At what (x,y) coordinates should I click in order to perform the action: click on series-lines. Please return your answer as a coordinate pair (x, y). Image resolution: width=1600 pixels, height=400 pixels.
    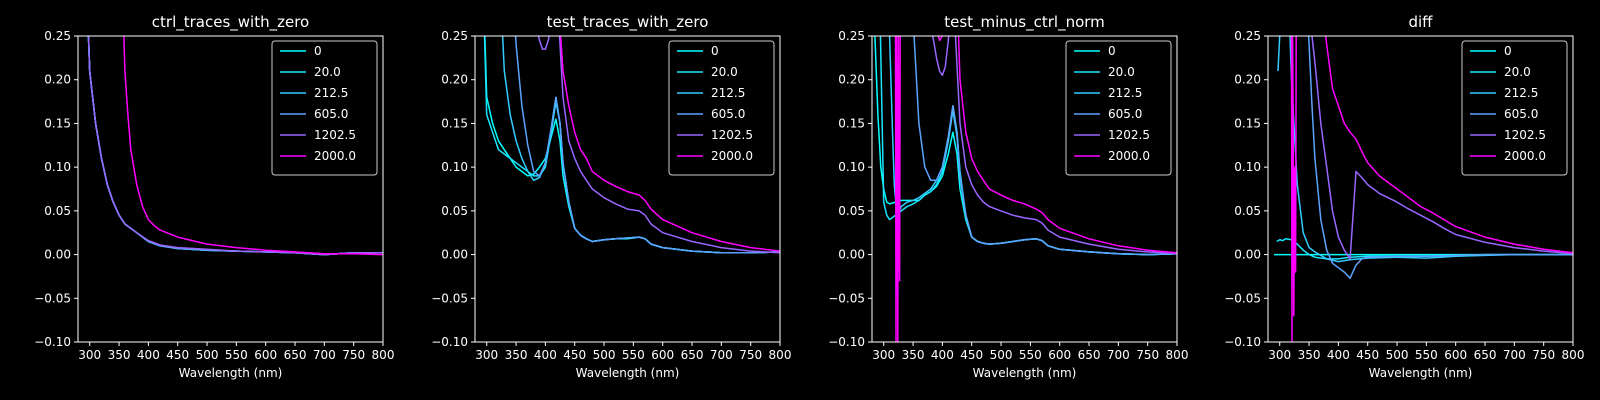
    Looking at the image, I should click on (1025, 189).